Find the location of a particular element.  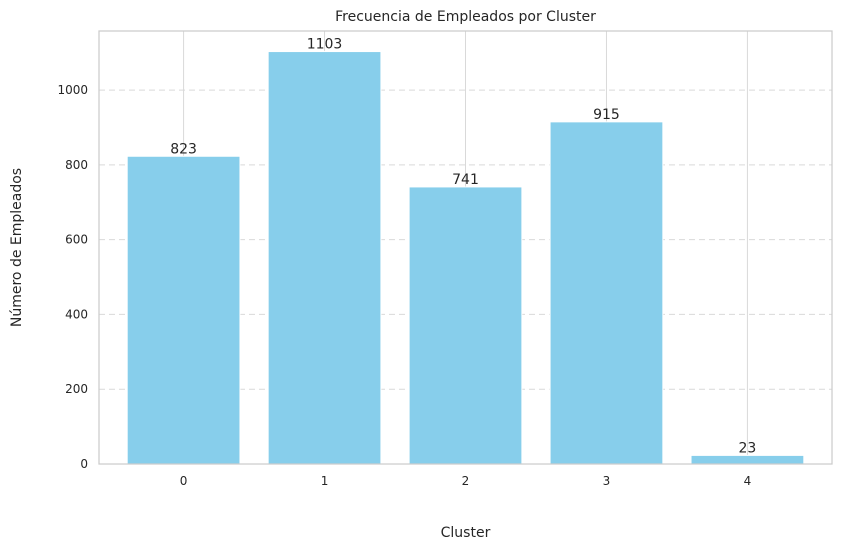

bar-data-label: 1103 is located at coordinates (325, 45).